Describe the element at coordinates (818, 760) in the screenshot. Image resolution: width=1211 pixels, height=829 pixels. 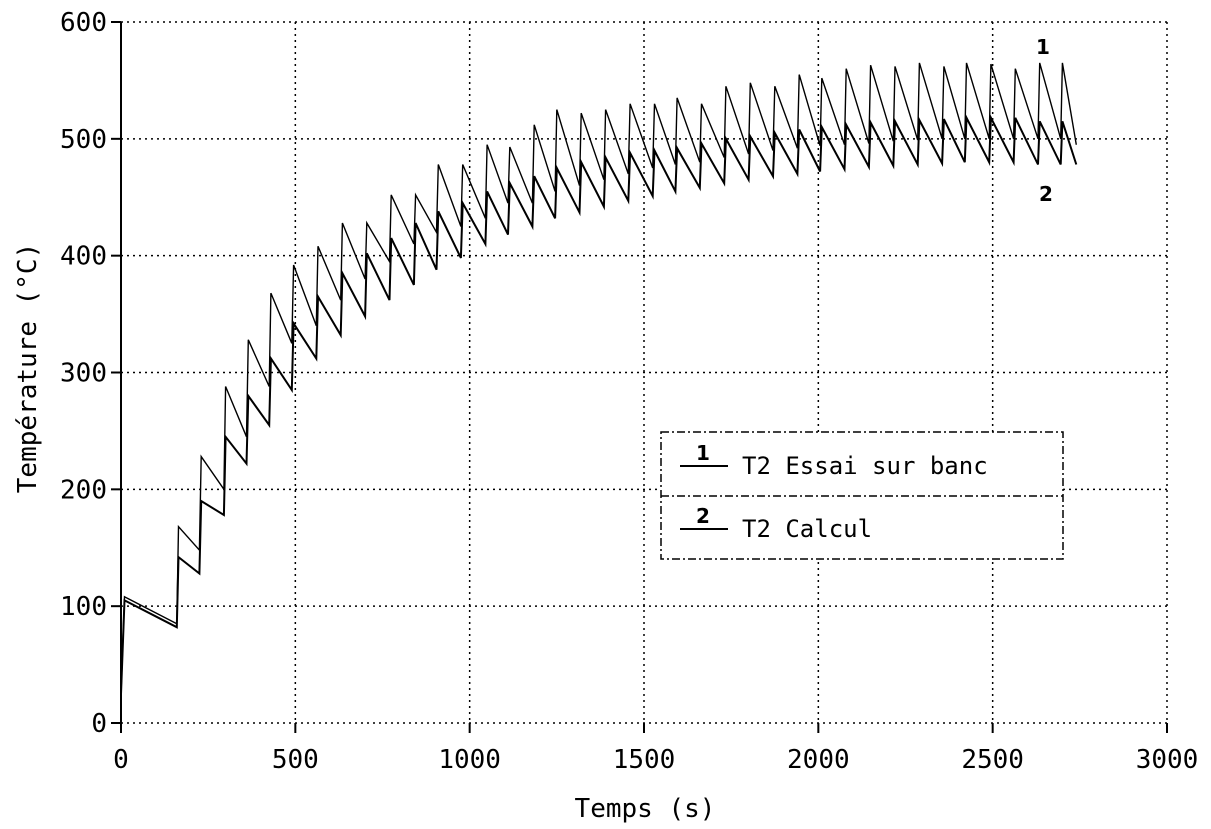
I see `x-tick-label: 2000` at that location.